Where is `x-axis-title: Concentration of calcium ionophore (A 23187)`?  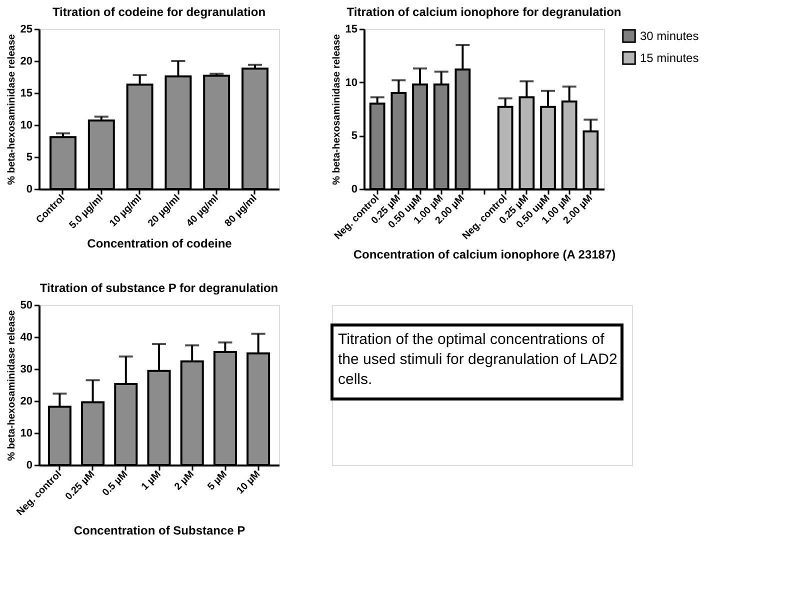 x-axis-title: Concentration of calcium ionophore (A 23187) is located at coordinates (484, 254).